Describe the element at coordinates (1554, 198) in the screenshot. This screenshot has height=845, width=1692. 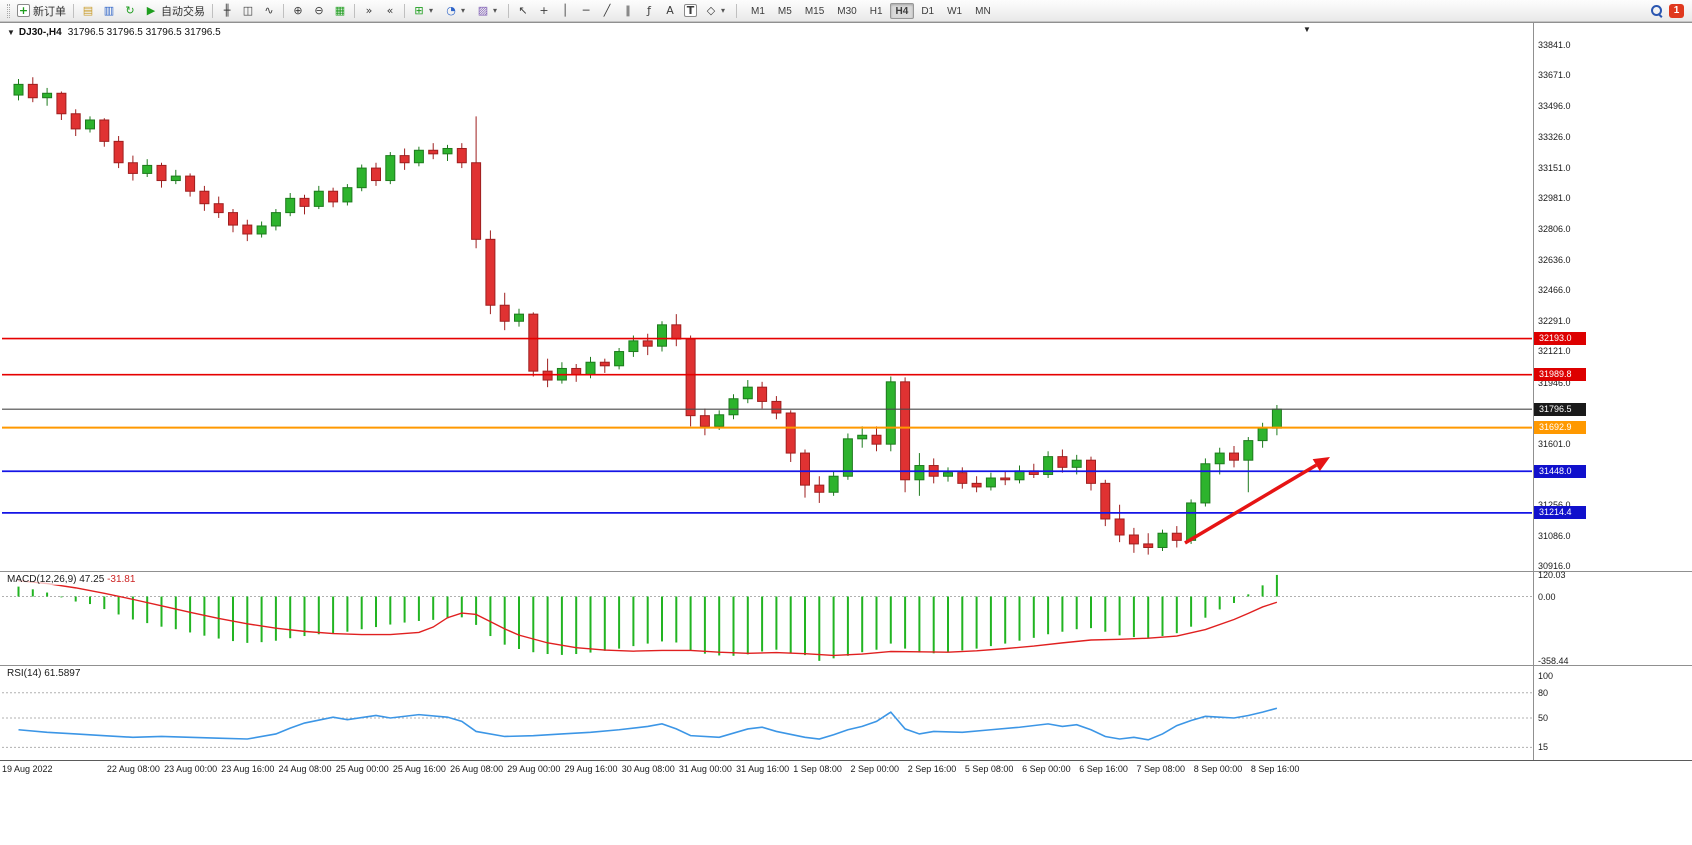
I see `price-axis-label: 32981.0` at that location.